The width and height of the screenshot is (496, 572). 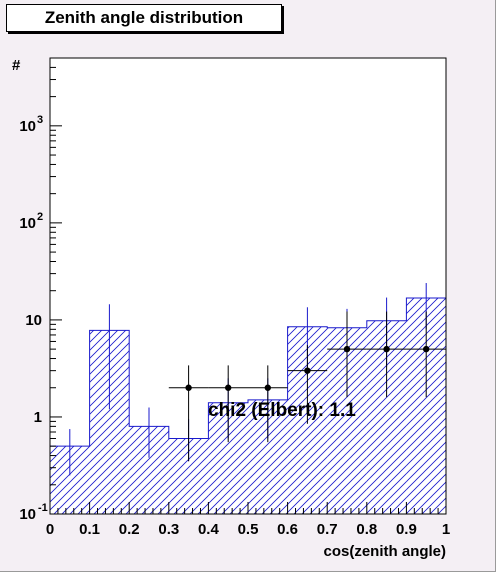 What do you see at coordinates (384, 551) in the screenshot?
I see `x-axis-title: cos(zenith angle)` at bounding box center [384, 551].